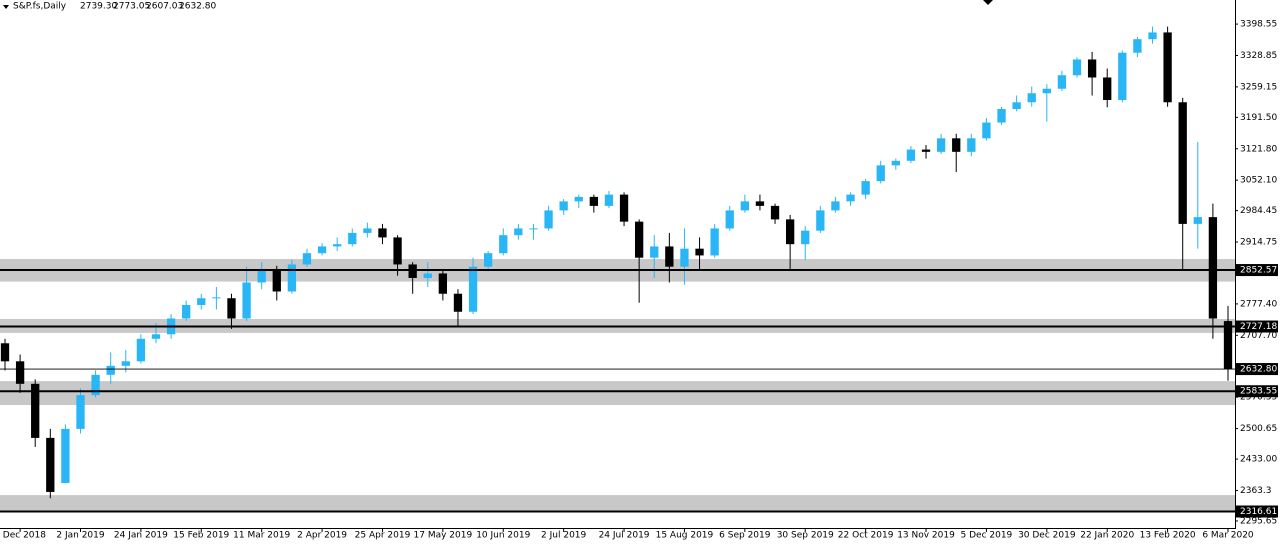 This screenshot has width=1280, height=544. I want to click on header-value: 2607.03, so click(164, 7).